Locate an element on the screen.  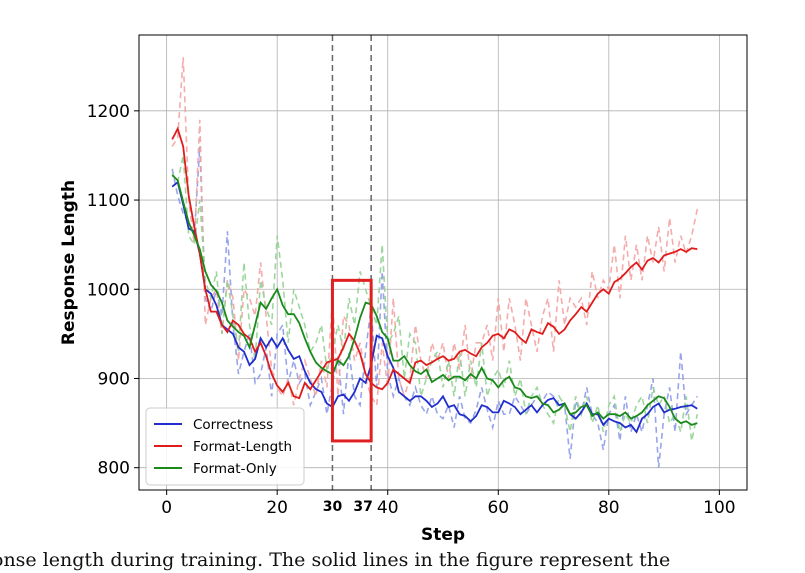
legend: Correctness Format-Length Format-Only is located at coordinates (225, 446).